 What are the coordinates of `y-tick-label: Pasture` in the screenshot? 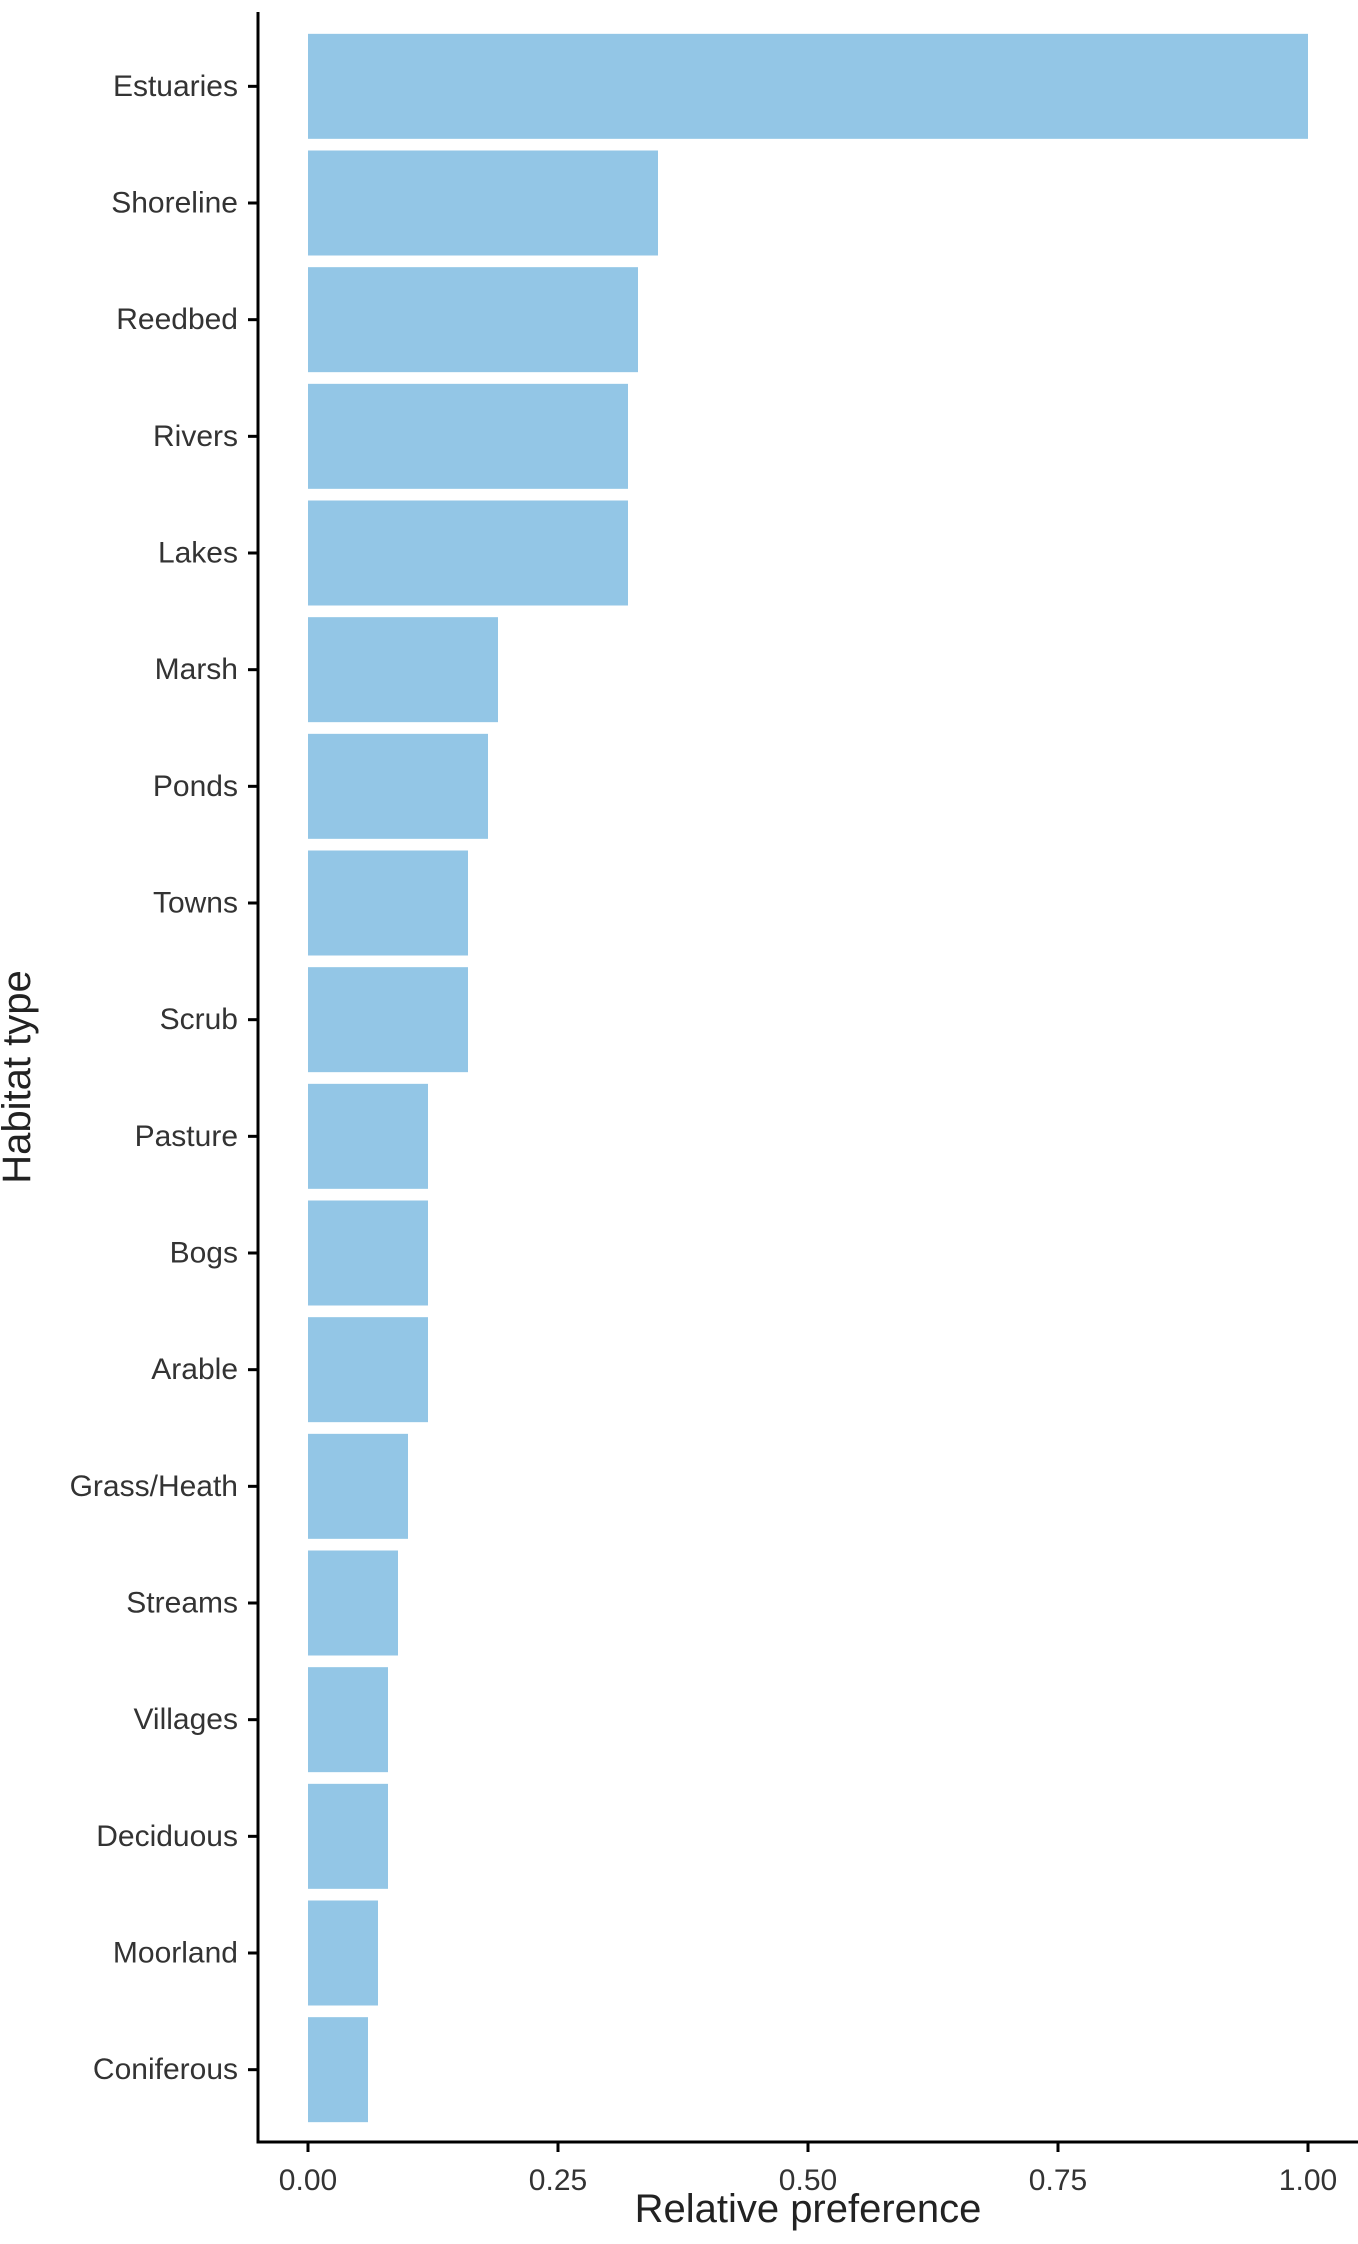 It's located at (186, 1136).